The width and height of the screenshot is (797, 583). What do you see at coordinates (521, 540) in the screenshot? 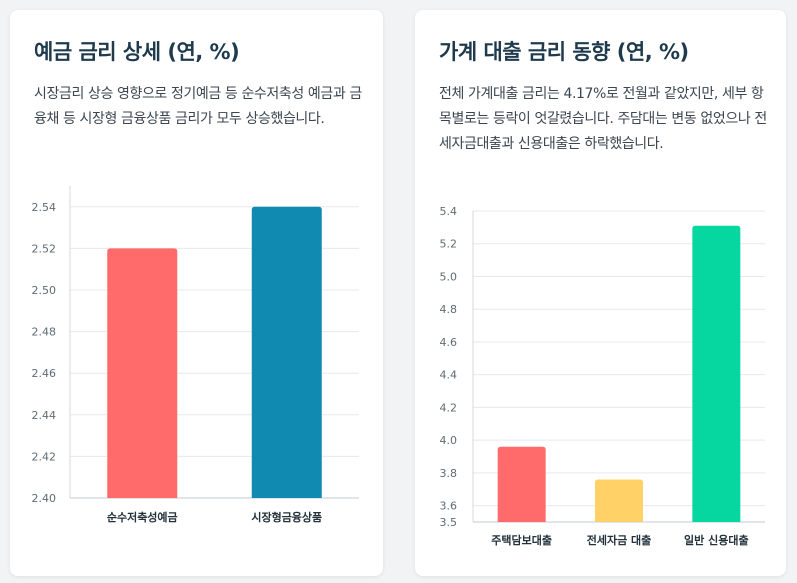
I see `x-category-label: 주택담보대출` at bounding box center [521, 540].